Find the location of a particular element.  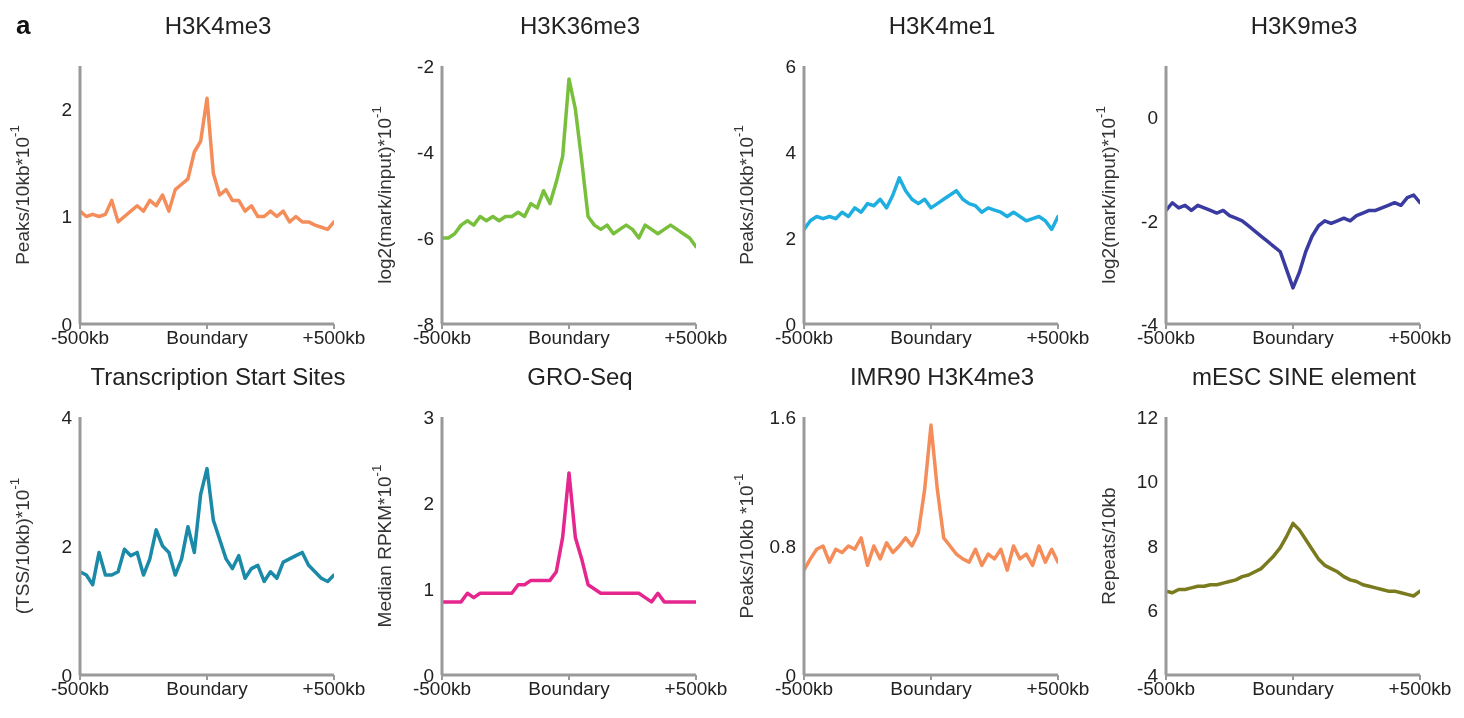

chart-title: H3K4me1 is located at coordinates (942, 26).